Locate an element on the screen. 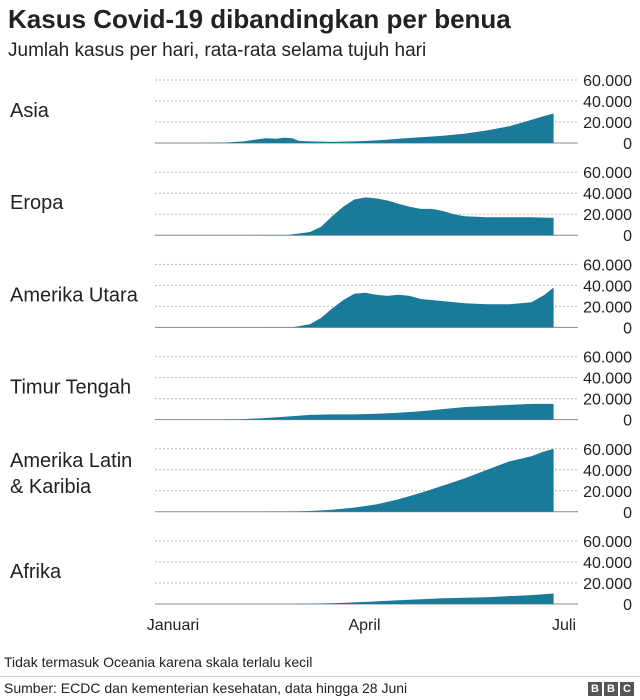  x-tick-label: April is located at coordinates (364, 625).